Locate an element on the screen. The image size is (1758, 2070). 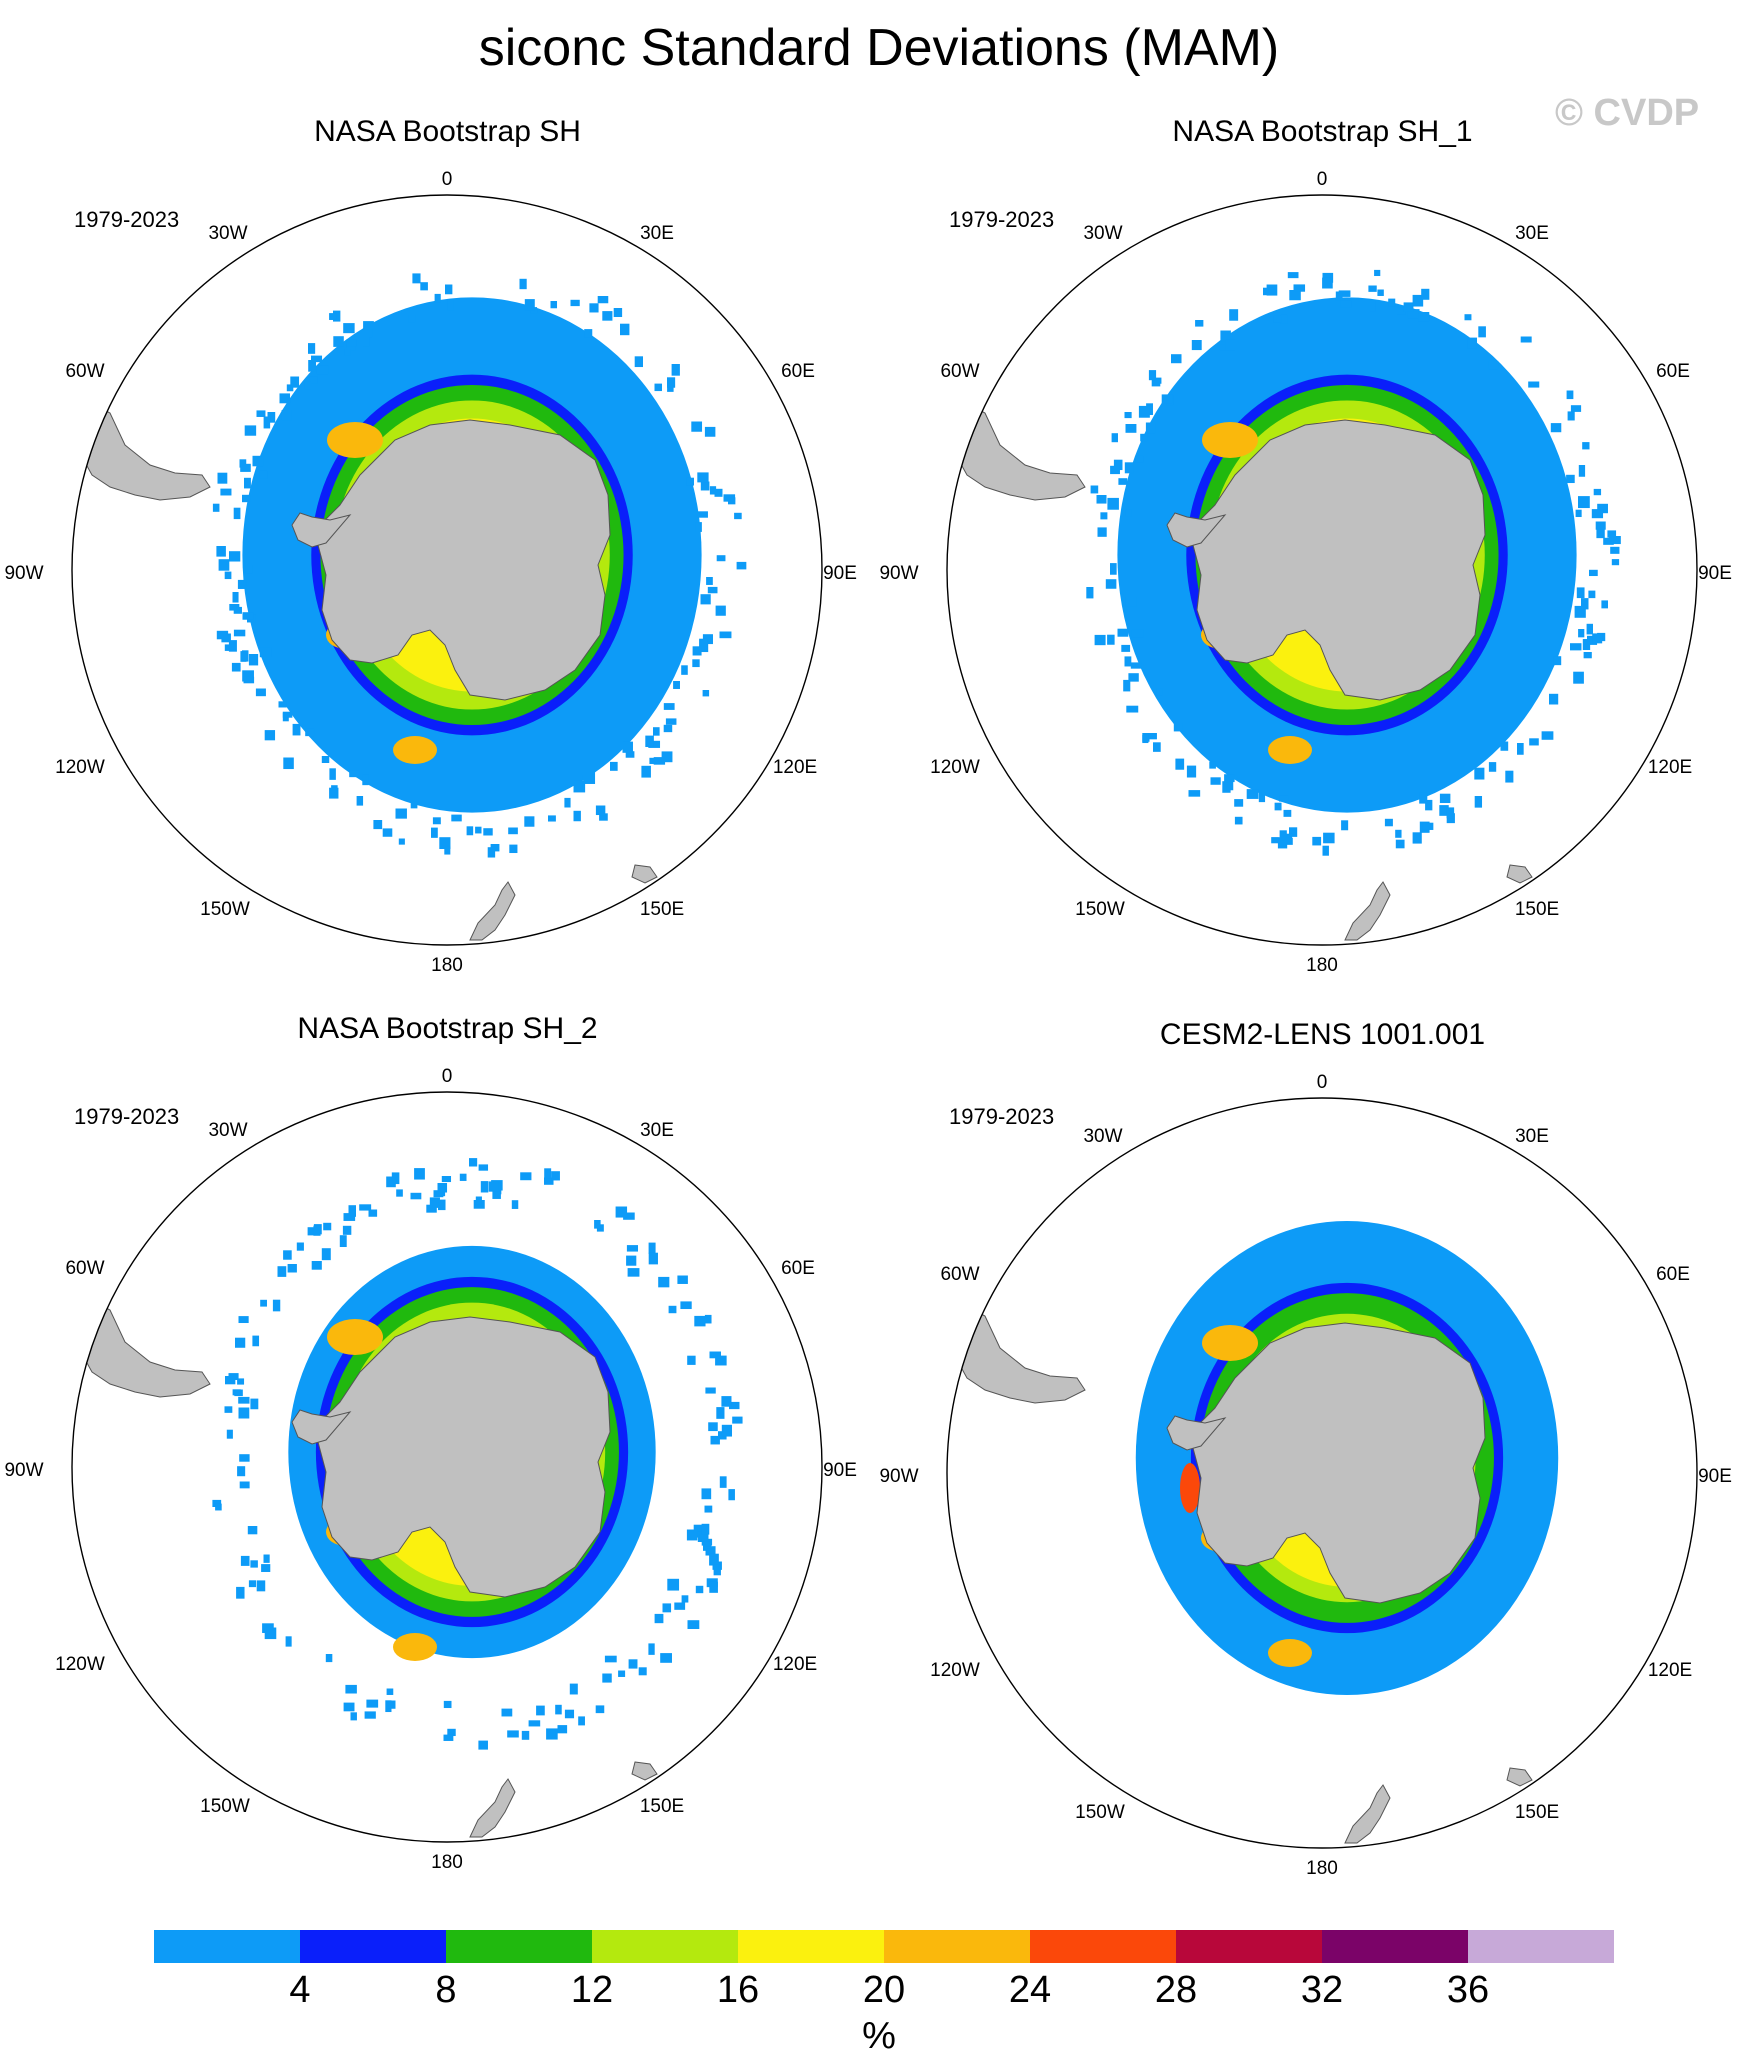
watermark: © CVDP is located at coordinates (1627, 113).